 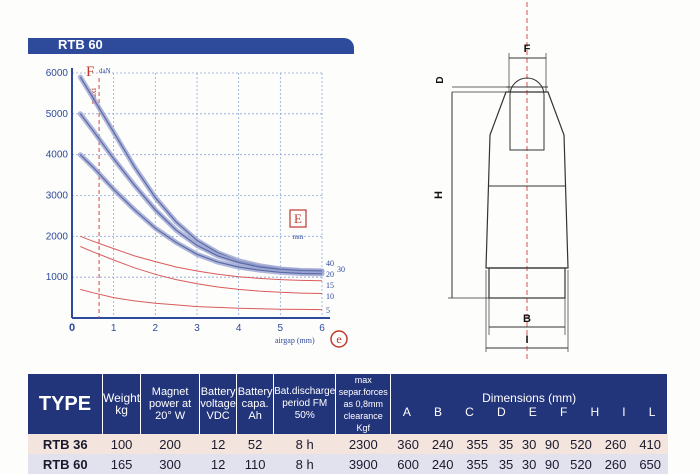 What do you see at coordinates (322, 328) in the screenshot?
I see `x-tick-label: 6` at bounding box center [322, 328].